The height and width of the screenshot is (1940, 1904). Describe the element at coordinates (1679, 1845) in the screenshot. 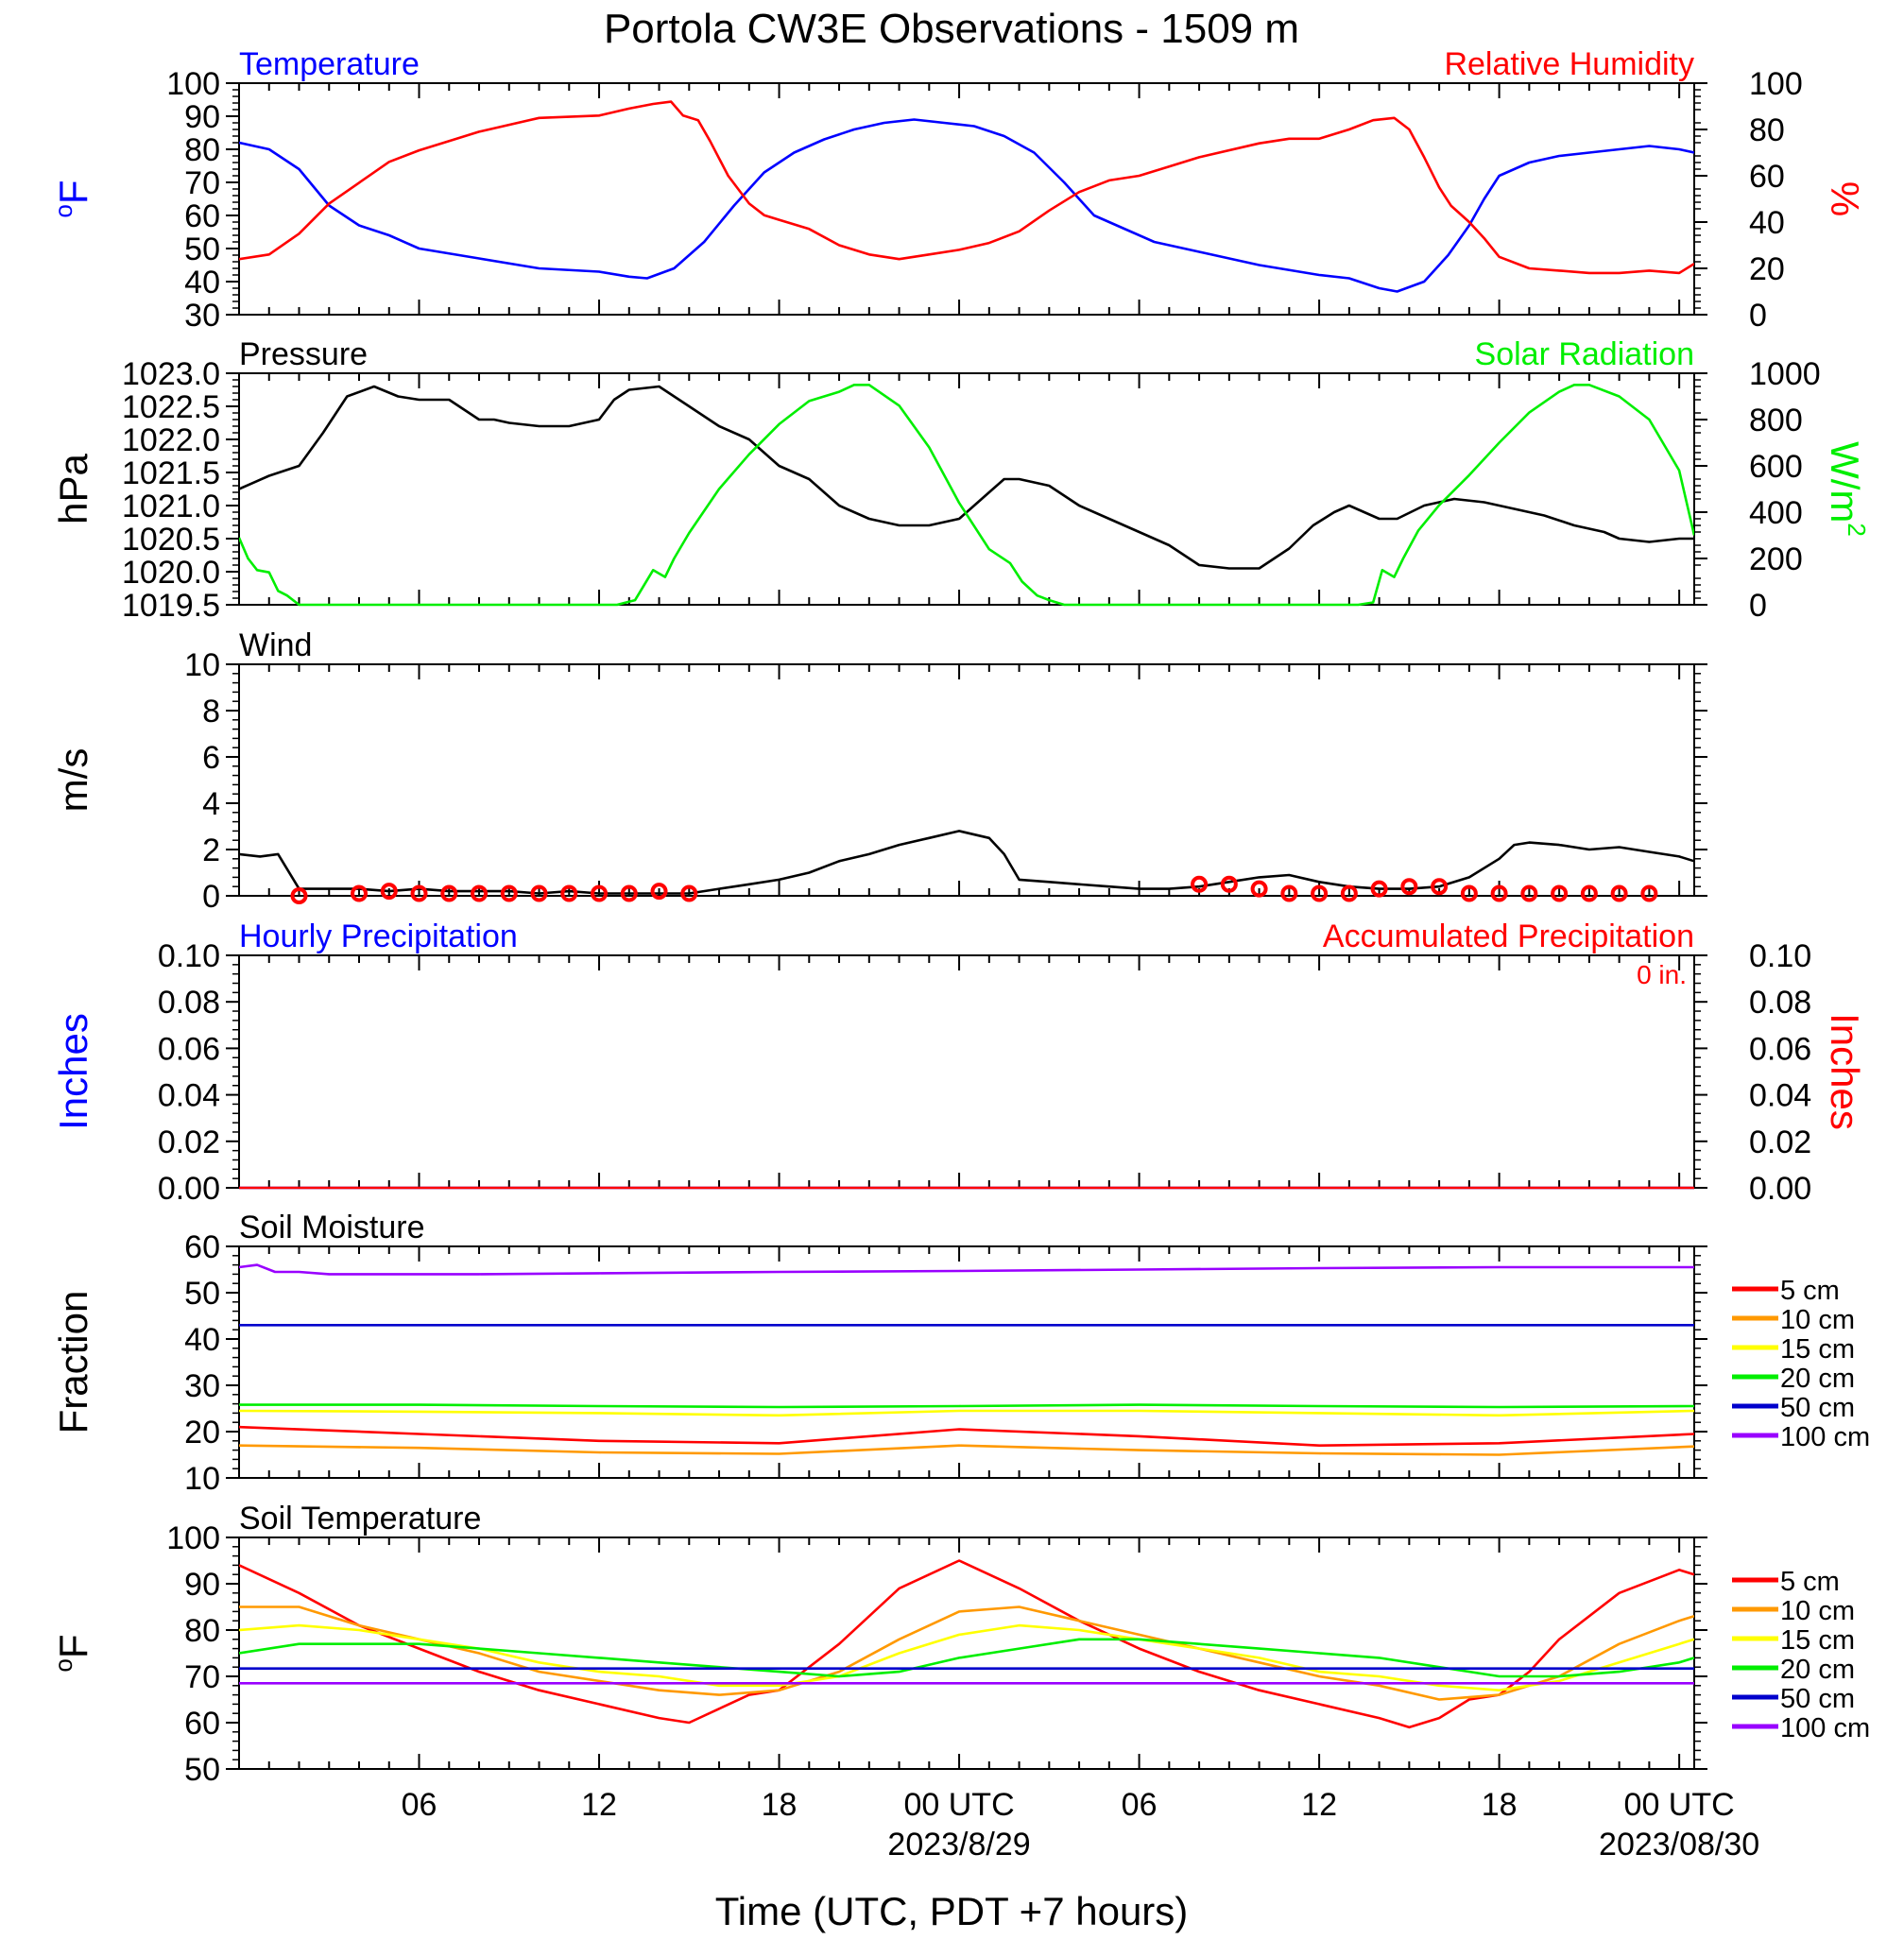

I see `x-date-label: 2023/08/30` at that location.